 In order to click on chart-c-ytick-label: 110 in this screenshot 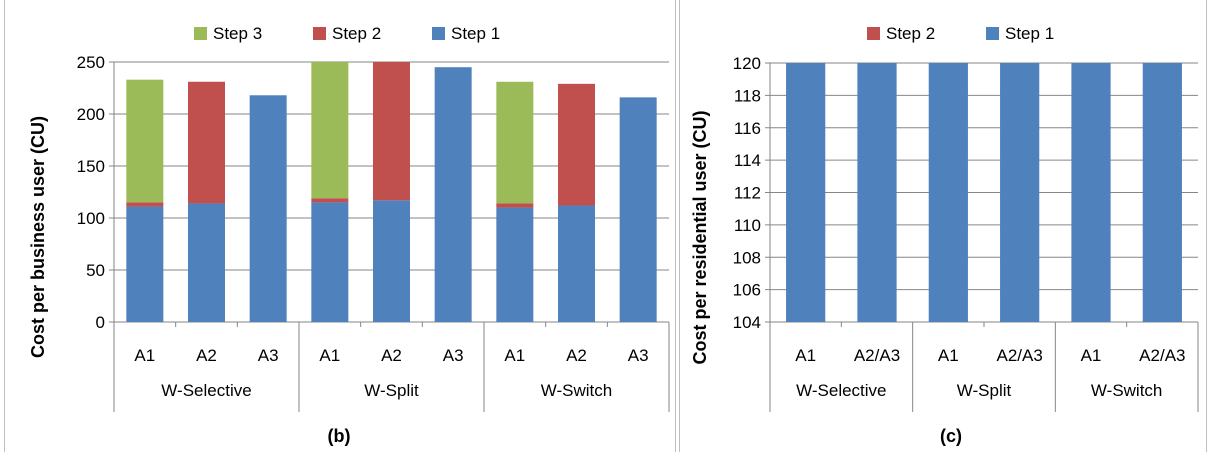, I will do `click(747, 225)`.